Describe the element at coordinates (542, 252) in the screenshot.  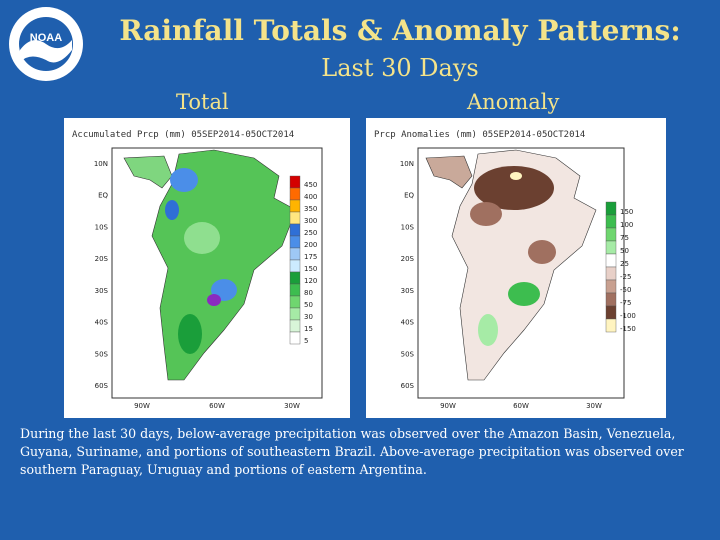
I see `anomaly-brown-east` at that location.